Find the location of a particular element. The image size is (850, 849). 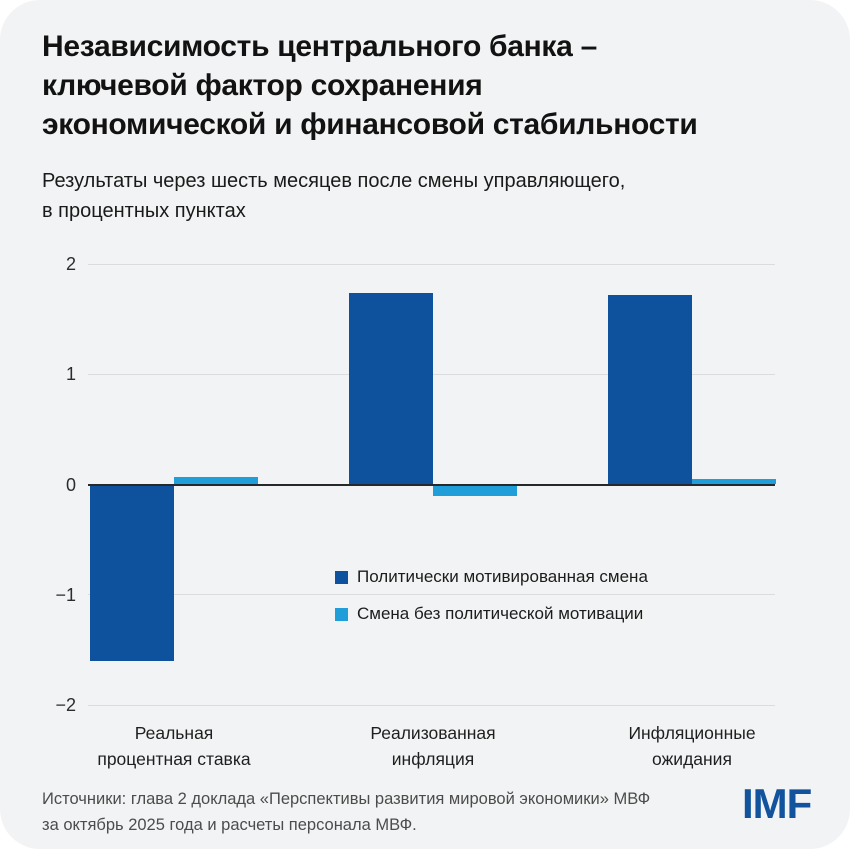

bar-series1-cat1 is located at coordinates (132, 572).